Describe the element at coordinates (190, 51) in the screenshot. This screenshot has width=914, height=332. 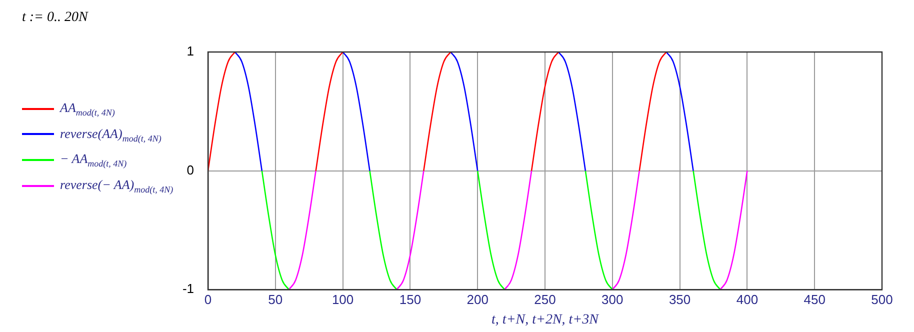
I see `y-tick-label: 1` at that location.